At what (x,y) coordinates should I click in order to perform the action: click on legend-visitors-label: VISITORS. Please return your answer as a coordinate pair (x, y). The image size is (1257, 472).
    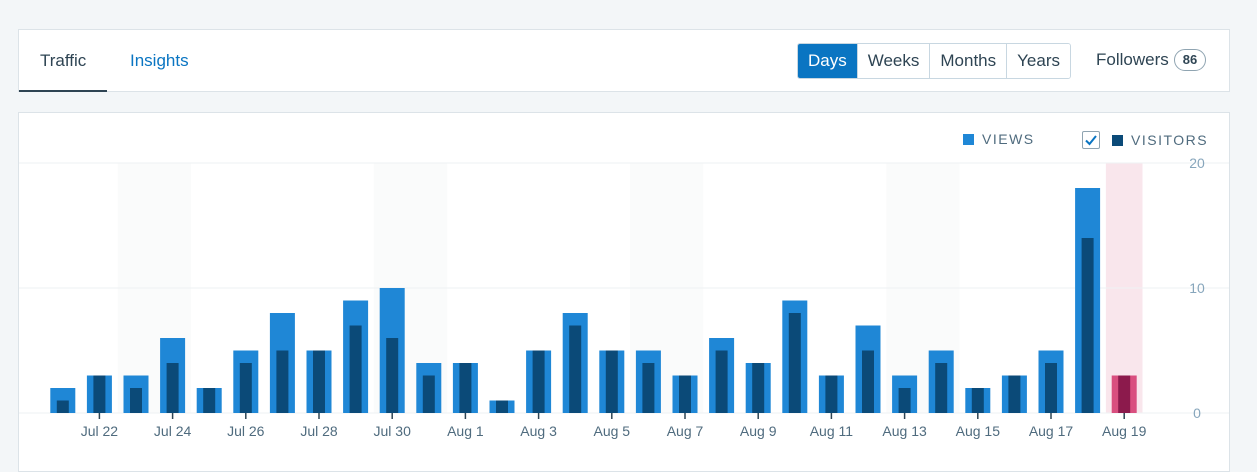
    Looking at the image, I should click on (1170, 140).